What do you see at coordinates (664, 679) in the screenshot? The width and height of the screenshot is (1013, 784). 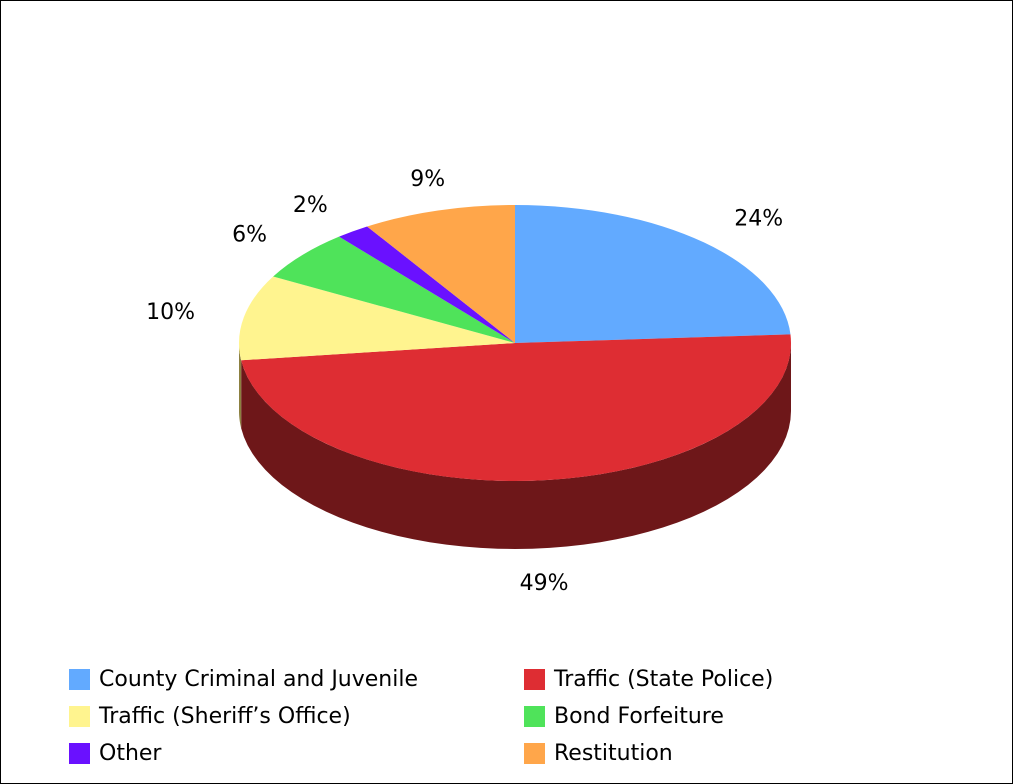 I see `legend-label: Traffic (State Police)` at bounding box center [664, 679].